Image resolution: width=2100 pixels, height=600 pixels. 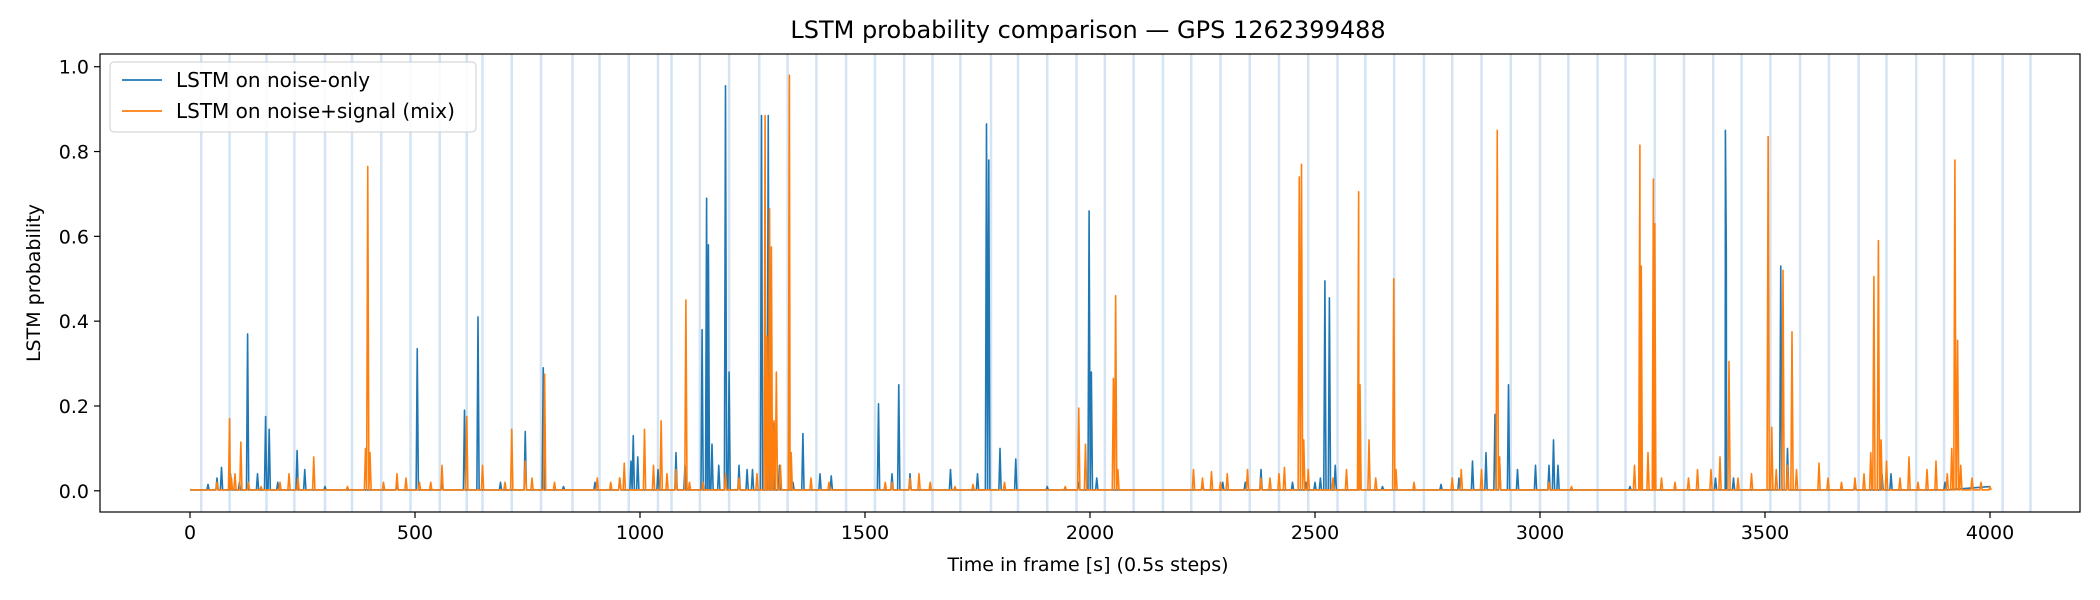 I want to click on y-tick-label-2: 0.4, so click(x=74, y=322).